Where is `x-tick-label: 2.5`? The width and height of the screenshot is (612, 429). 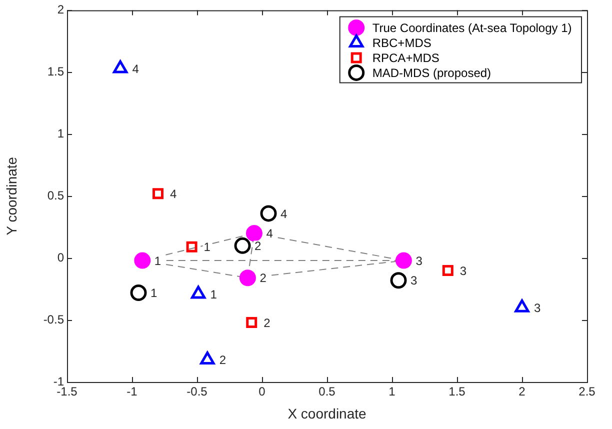
x-tick-label: 2.5 is located at coordinates (587, 391).